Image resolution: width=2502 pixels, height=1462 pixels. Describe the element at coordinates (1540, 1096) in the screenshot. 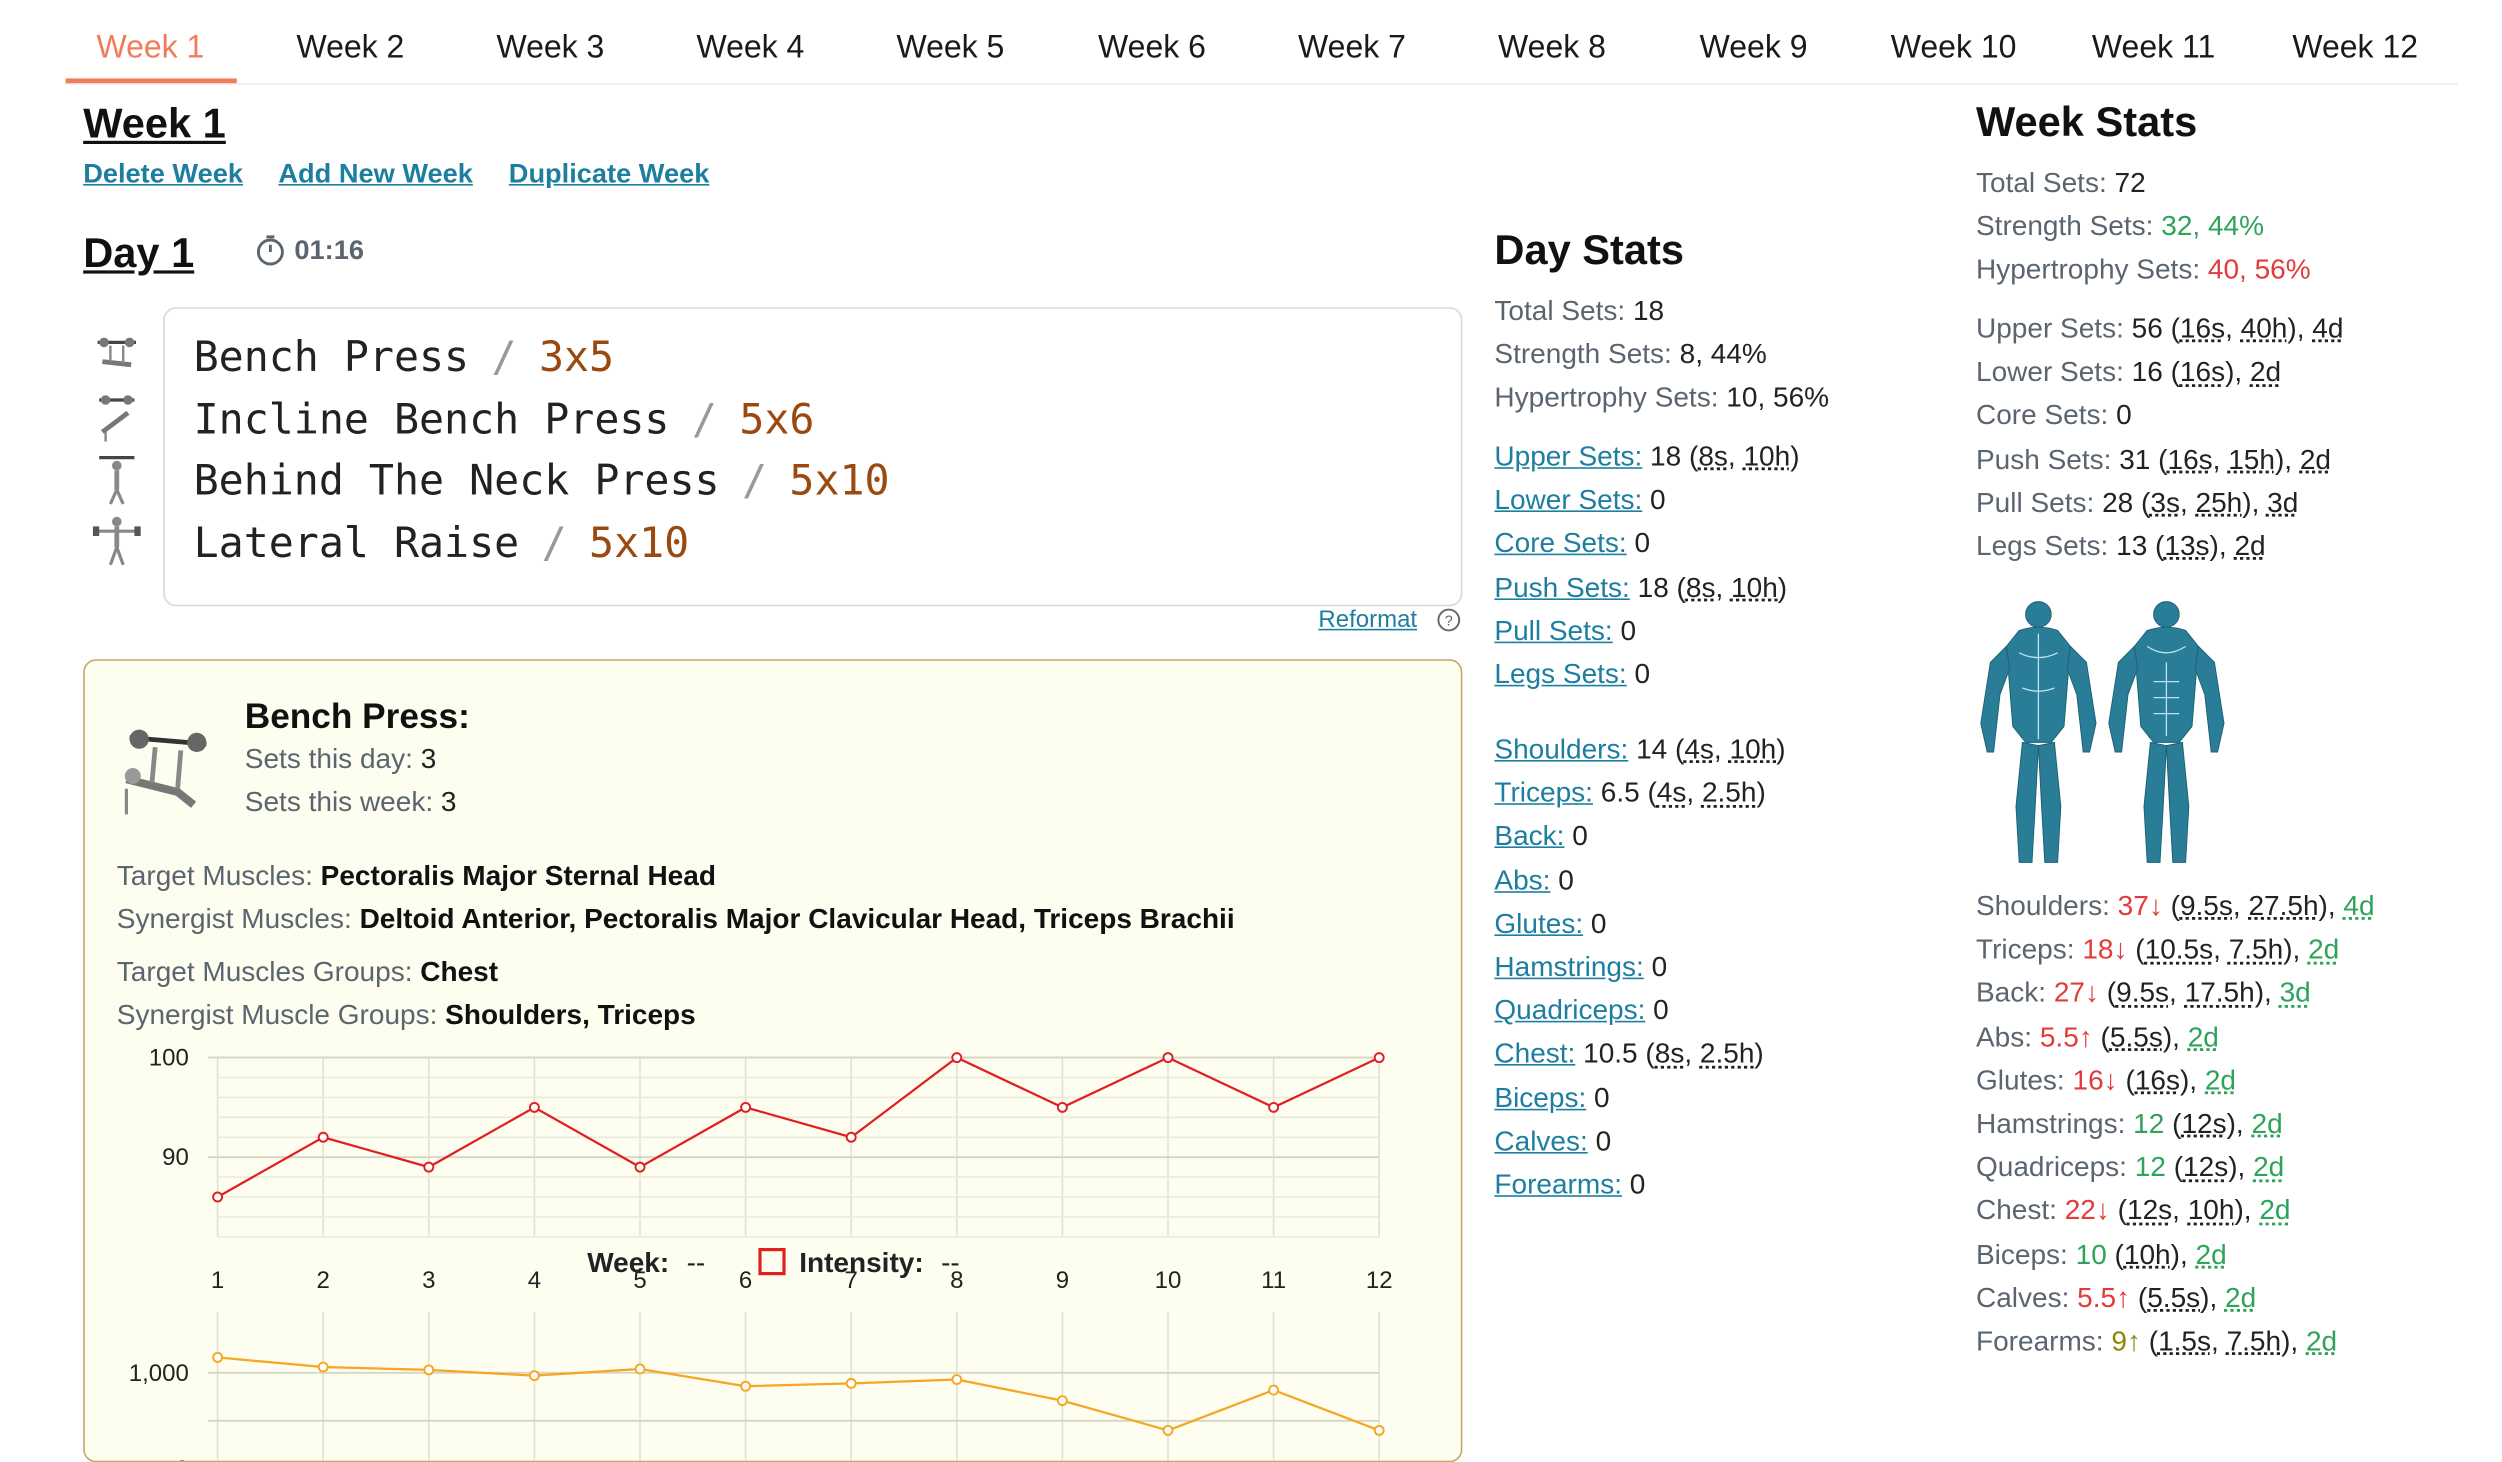

I see `stat-label: Biceps:` at that location.